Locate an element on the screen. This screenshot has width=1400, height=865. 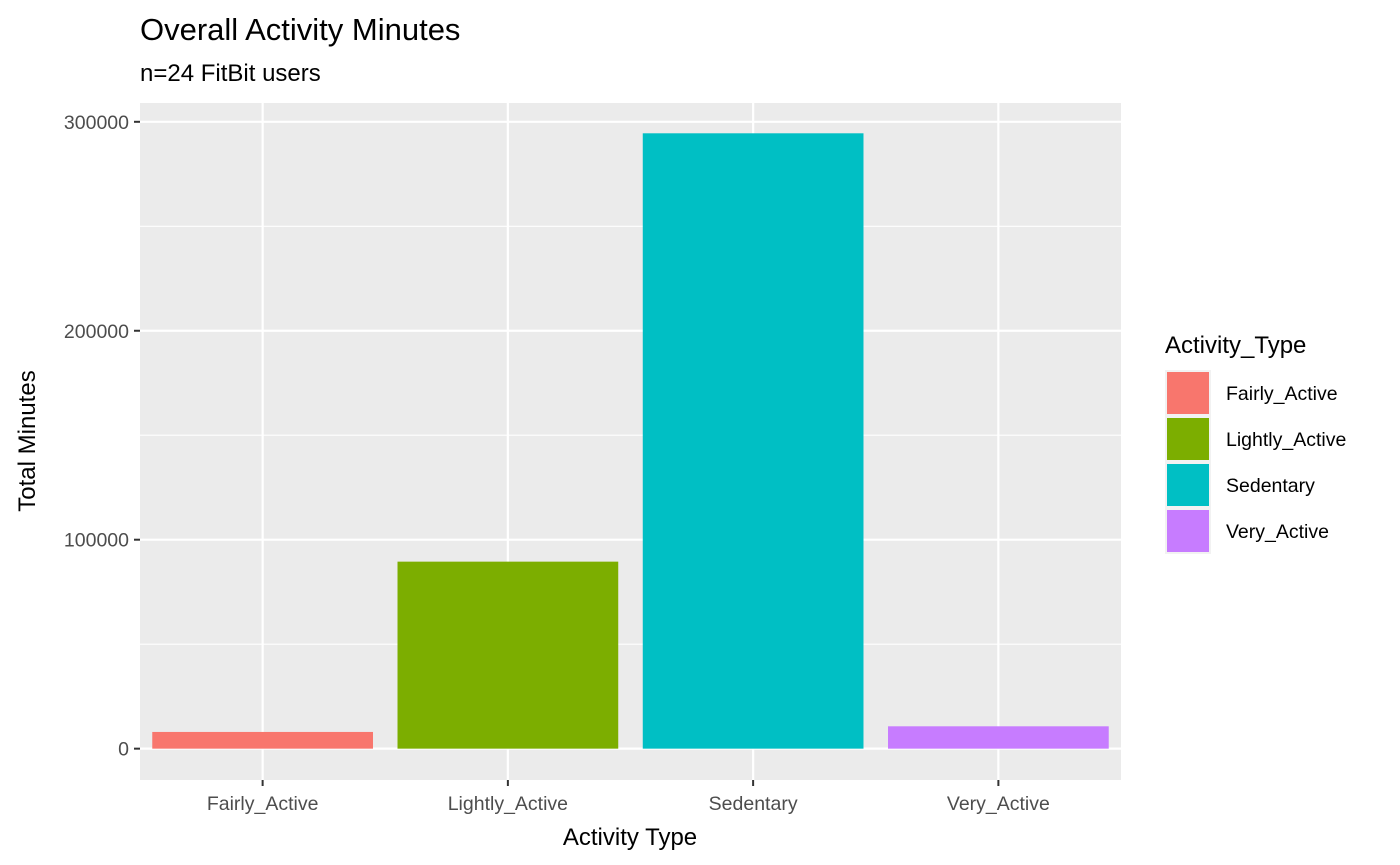
x-tick-label: Sedentary is located at coordinates (753, 804).